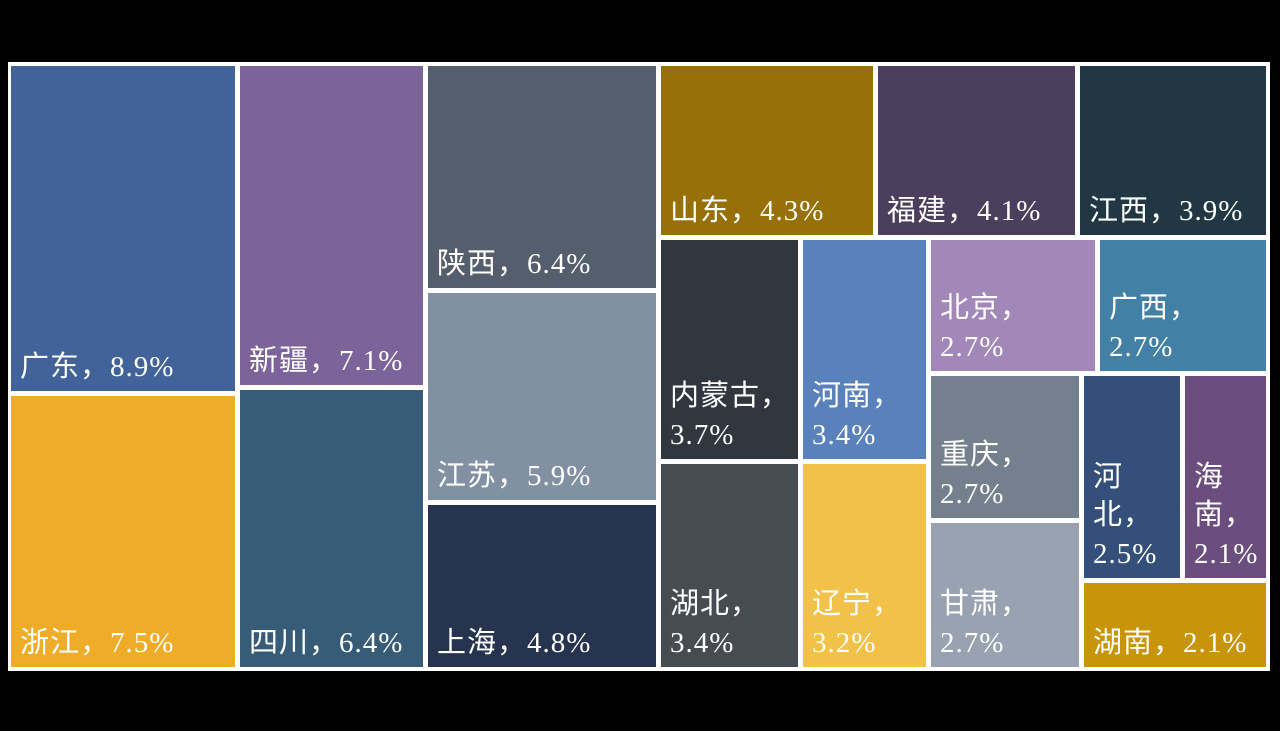 The height and width of the screenshot is (731, 1280). I want to click on treemap-cell-江苏: 江苏，5.9%, so click(542, 396).